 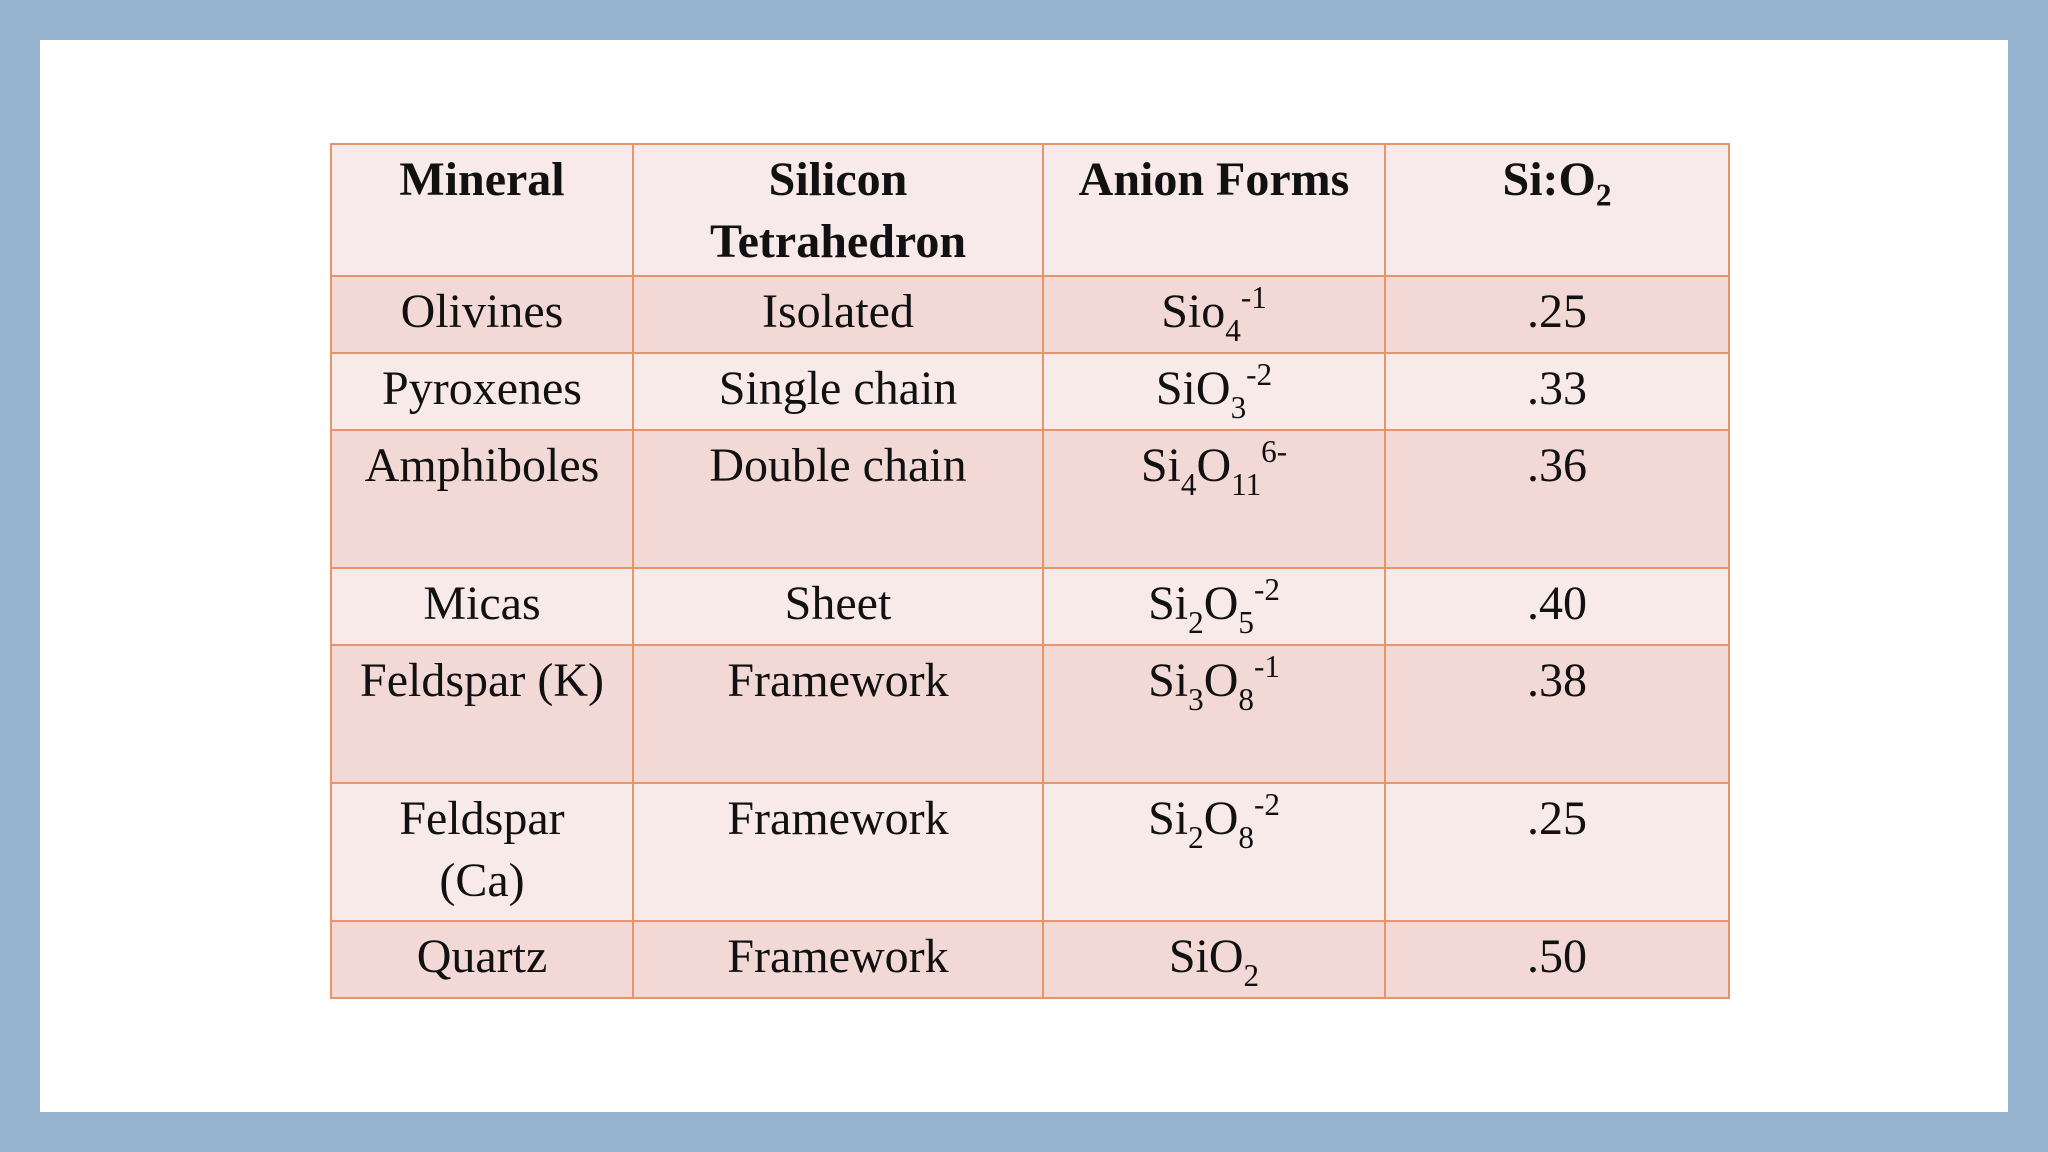 What do you see at coordinates (1214, 714) in the screenshot?
I see `cell-anion-formula: Si3O8-1` at bounding box center [1214, 714].